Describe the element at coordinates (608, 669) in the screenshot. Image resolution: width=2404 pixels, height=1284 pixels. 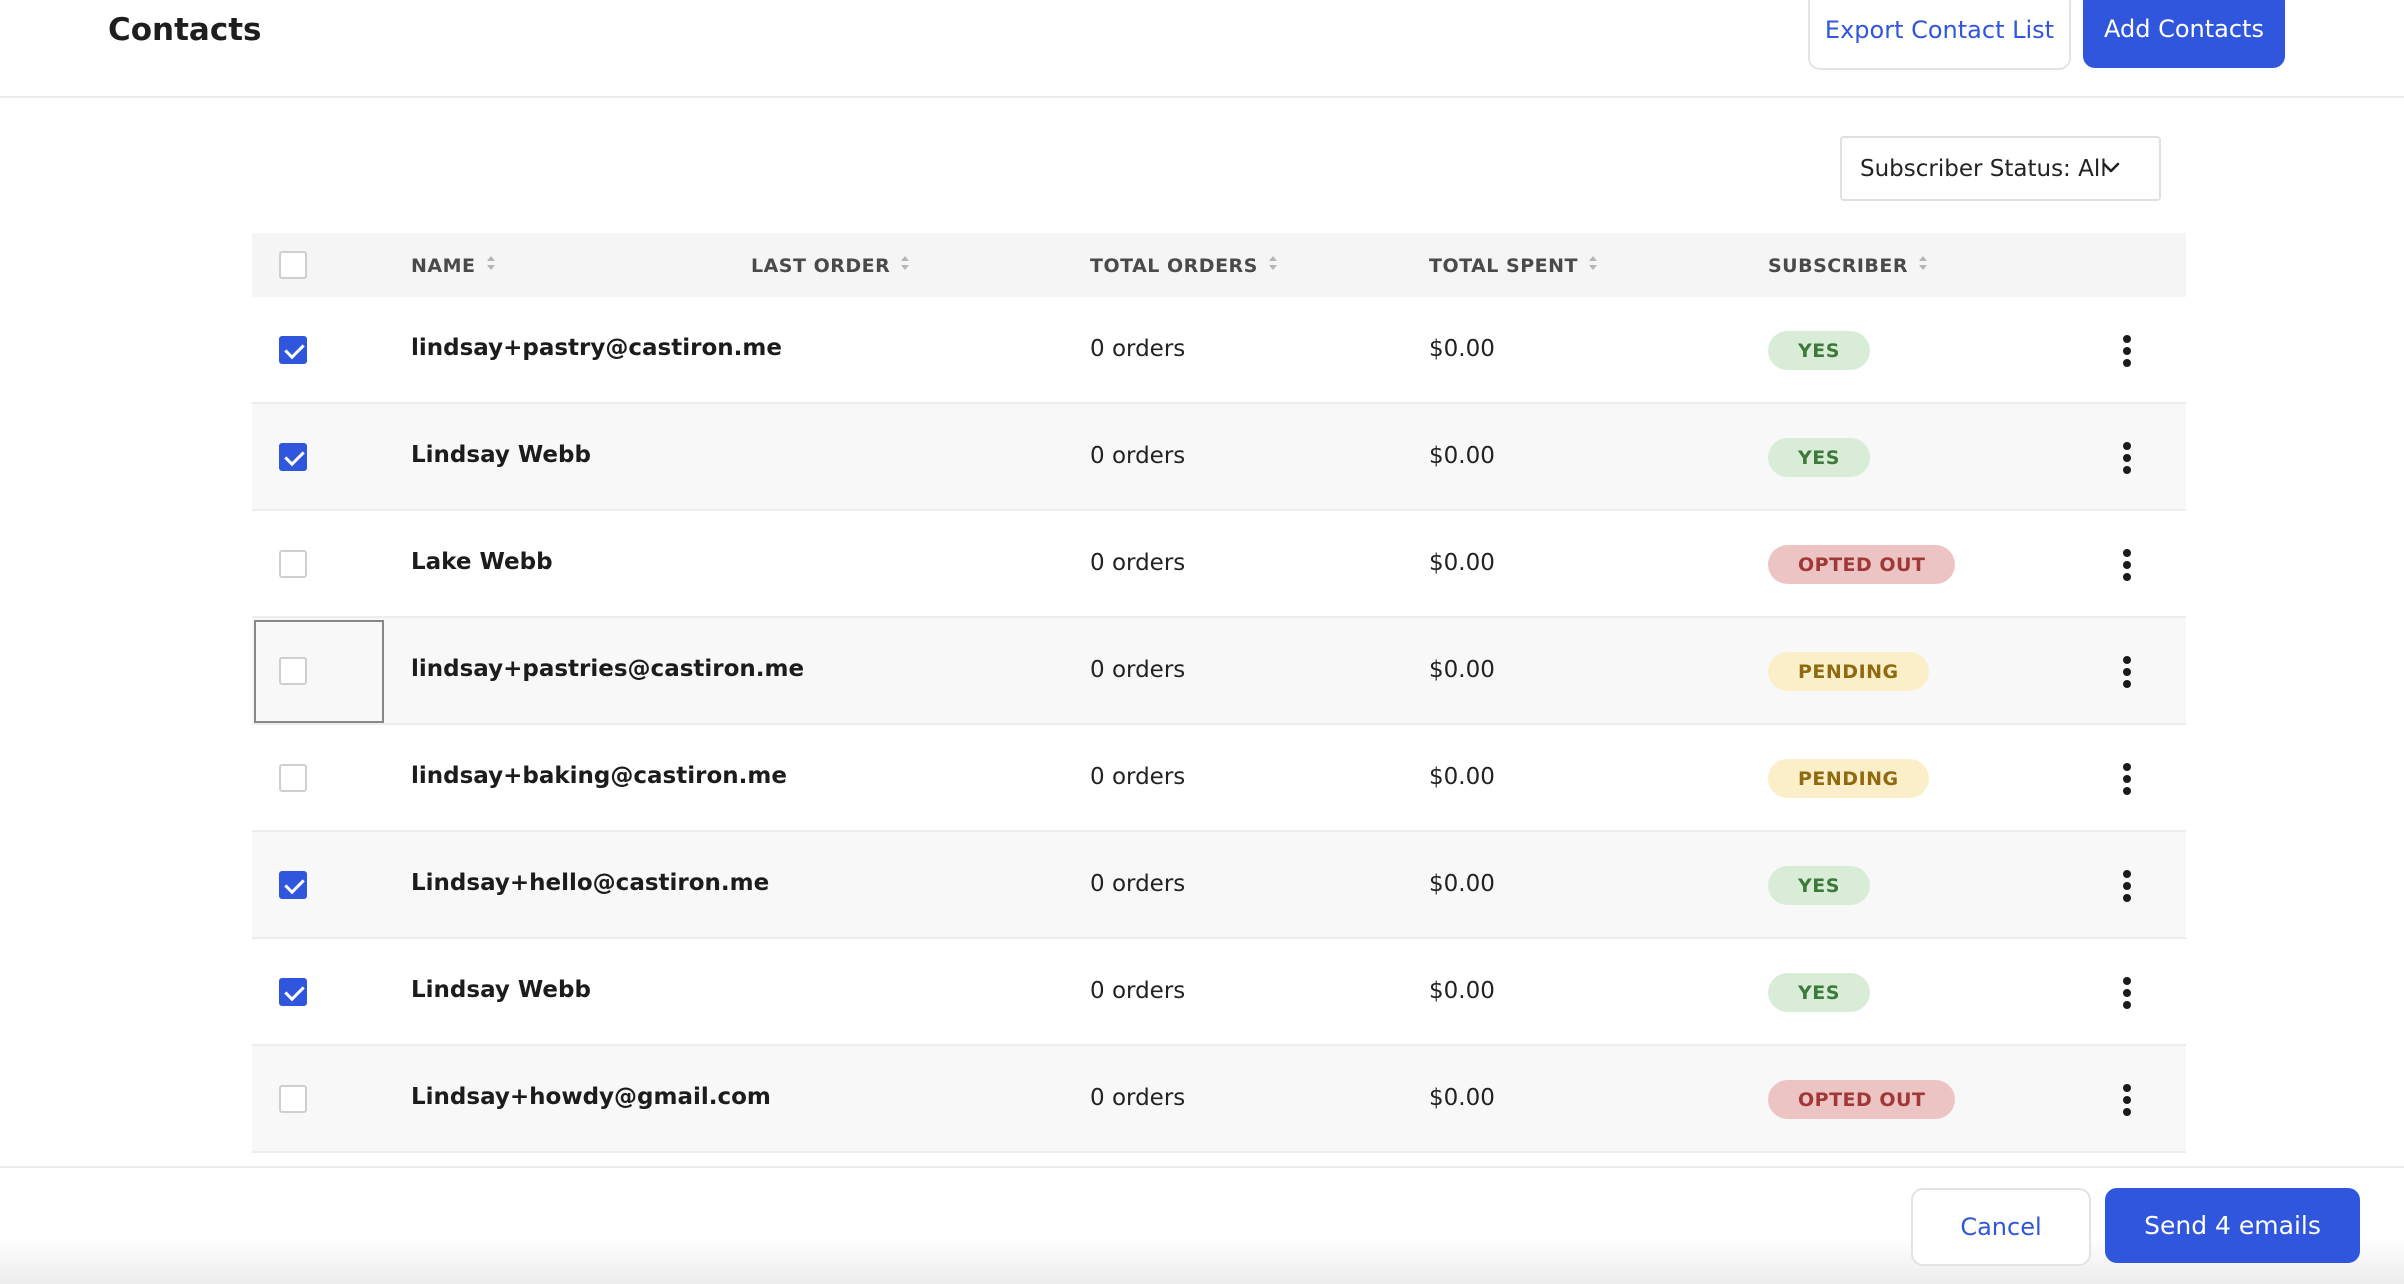
I see `contact-name: lindsay+pastries@castiron.me` at that location.